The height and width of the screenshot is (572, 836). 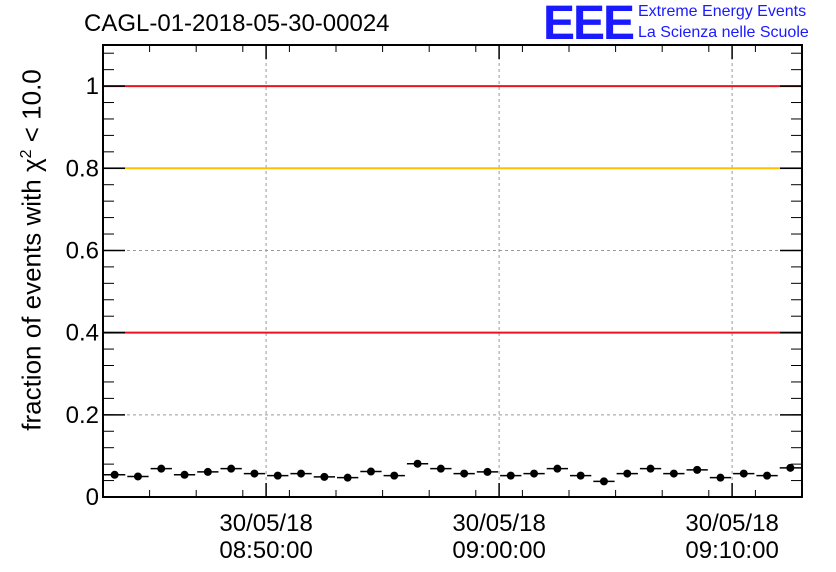 What do you see at coordinates (722, 11) in the screenshot?
I see `logo-line-1: Extreme Energy Events` at bounding box center [722, 11].